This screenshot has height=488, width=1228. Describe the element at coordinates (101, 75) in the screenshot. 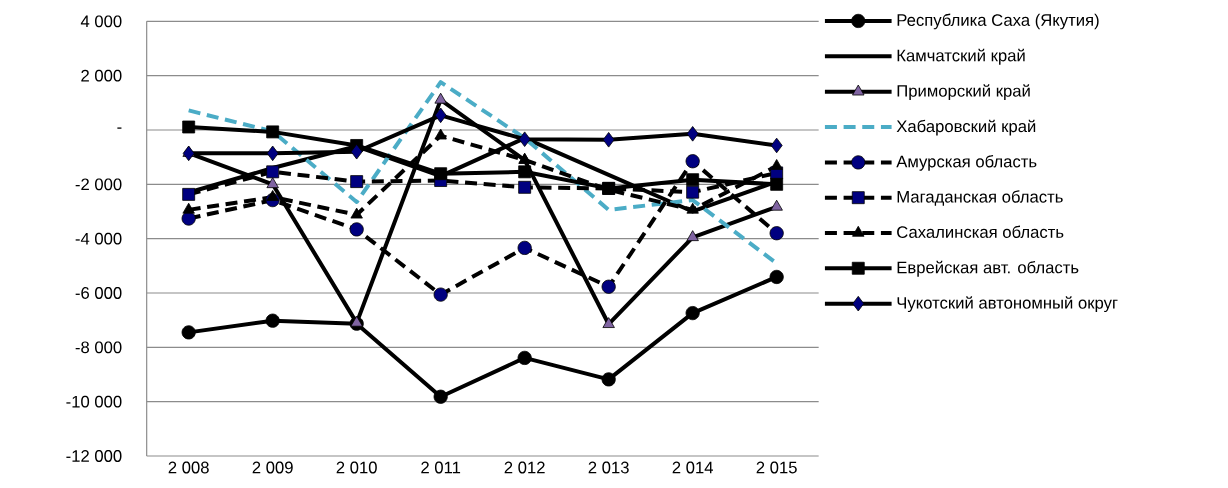

I see `y-tick-label: 2 000` at that location.